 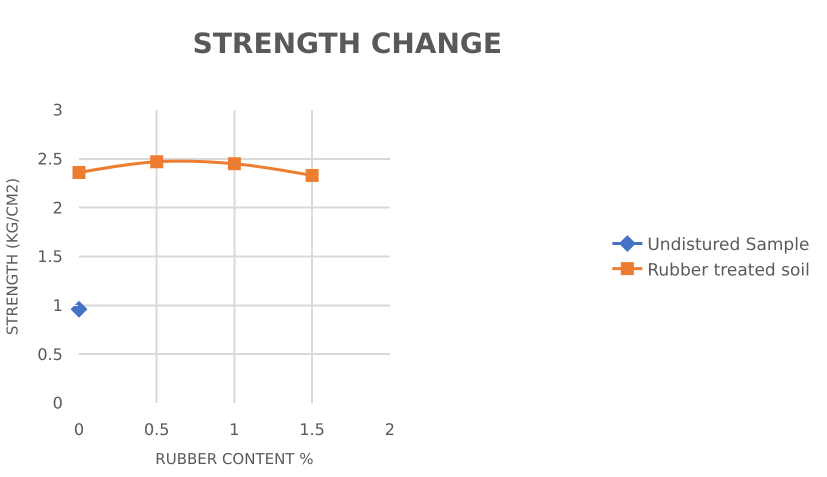 What do you see at coordinates (13, 257) in the screenshot?
I see `y-axis-title: STRENGTH (KG/CM2)` at bounding box center [13, 257].